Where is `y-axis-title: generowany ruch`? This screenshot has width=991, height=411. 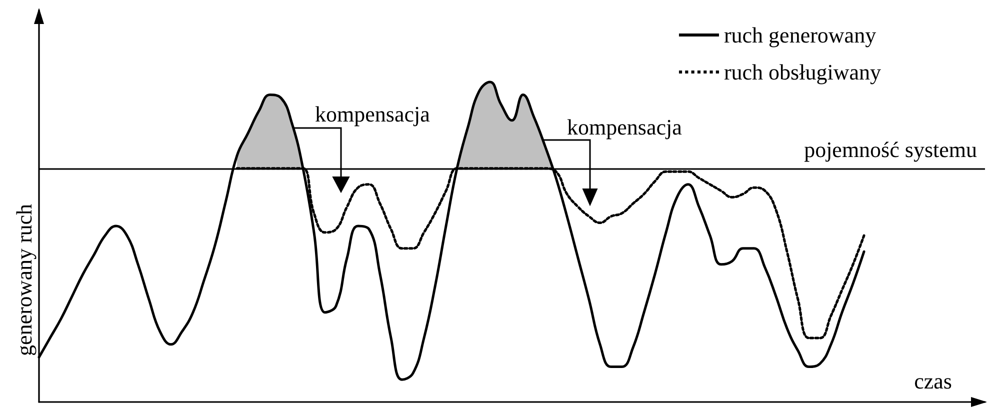
y-axis-title: generowany ruch is located at coordinates (24, 280).